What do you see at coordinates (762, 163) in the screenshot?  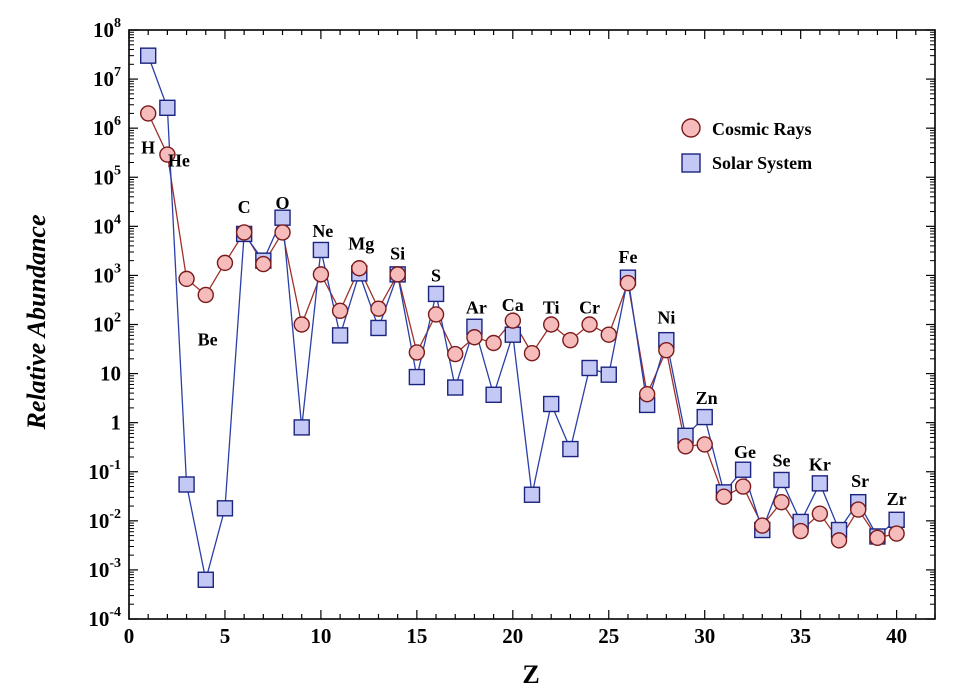 I see `legend-label-solar-system: Solar System` at bounding box center [762, 163].